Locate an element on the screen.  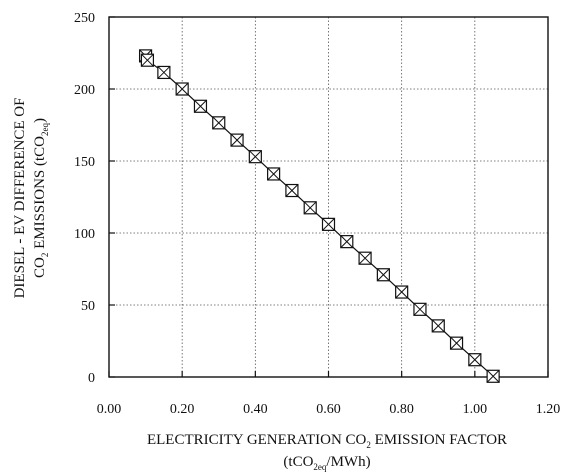
x-tick-label: 1.20 is located at coordinates (548, 409).